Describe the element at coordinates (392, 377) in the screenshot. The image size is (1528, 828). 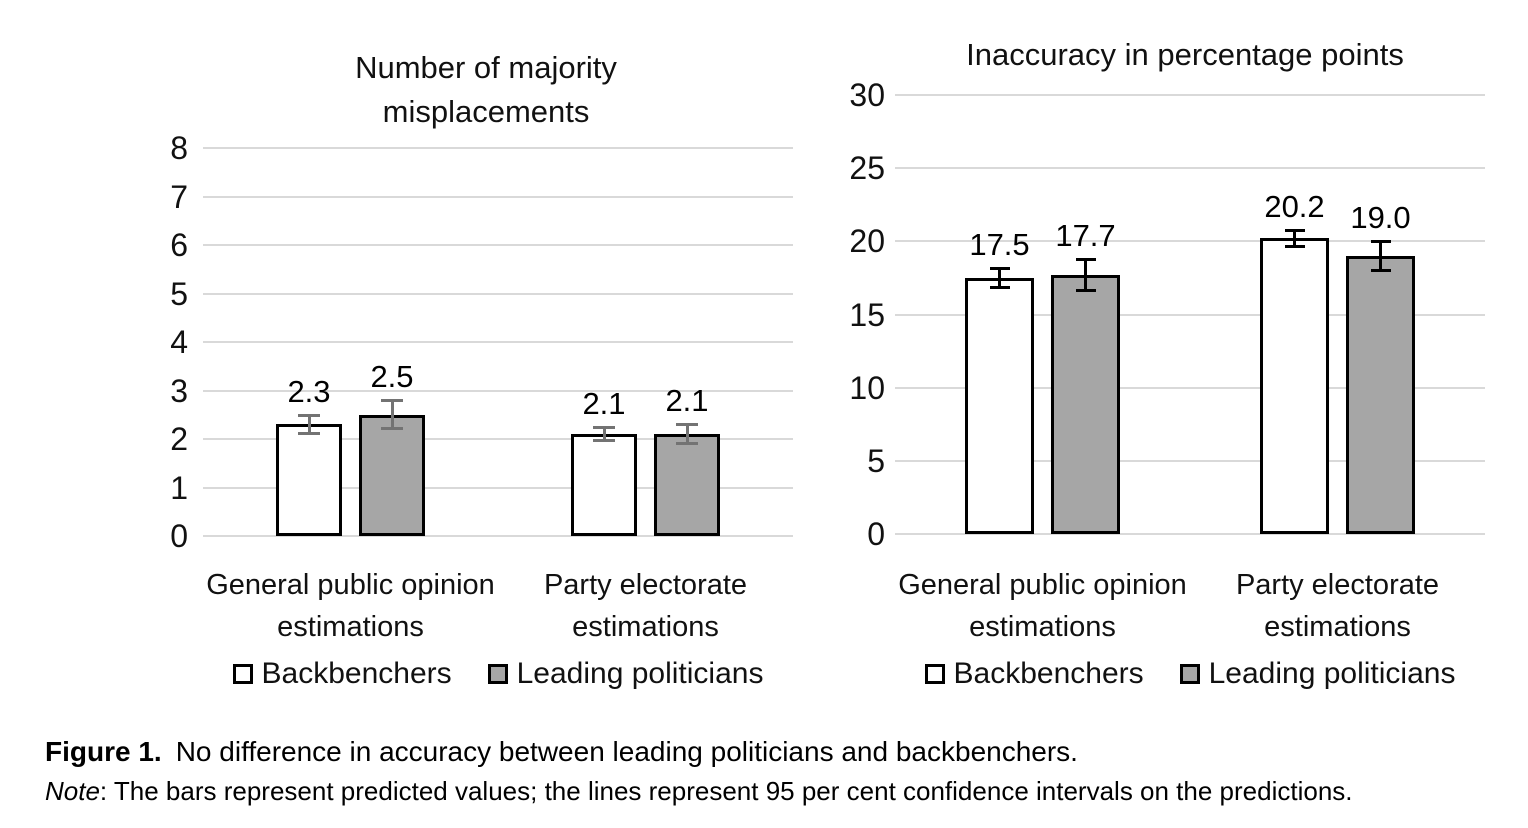
I see `value-label-leading-politicians-group1: 2.5` at that location.